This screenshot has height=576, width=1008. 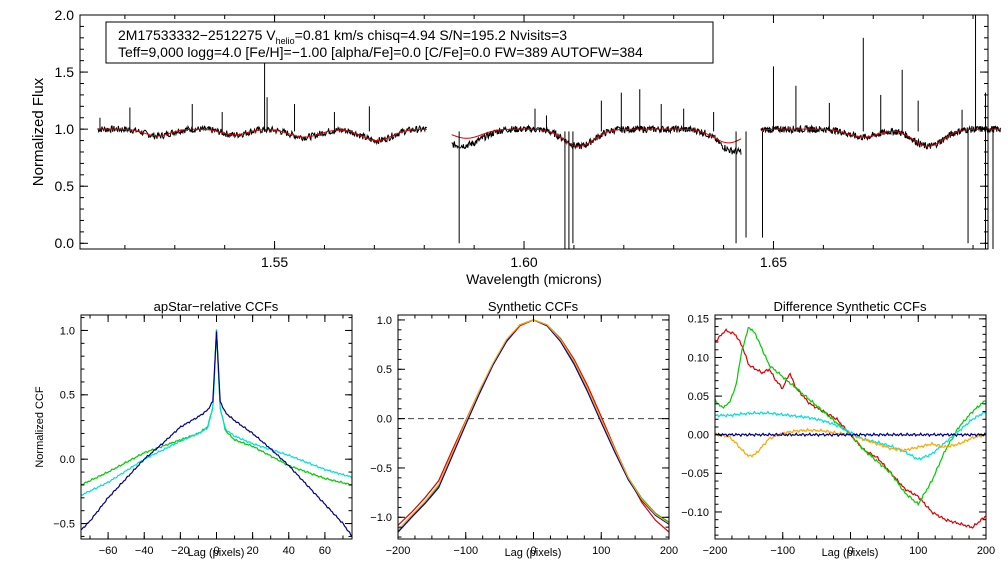 What do you see at coordinates (381, 518) in the screenshot?
I see `y-tick-label: −1.0` at bounding box center [381, 518].